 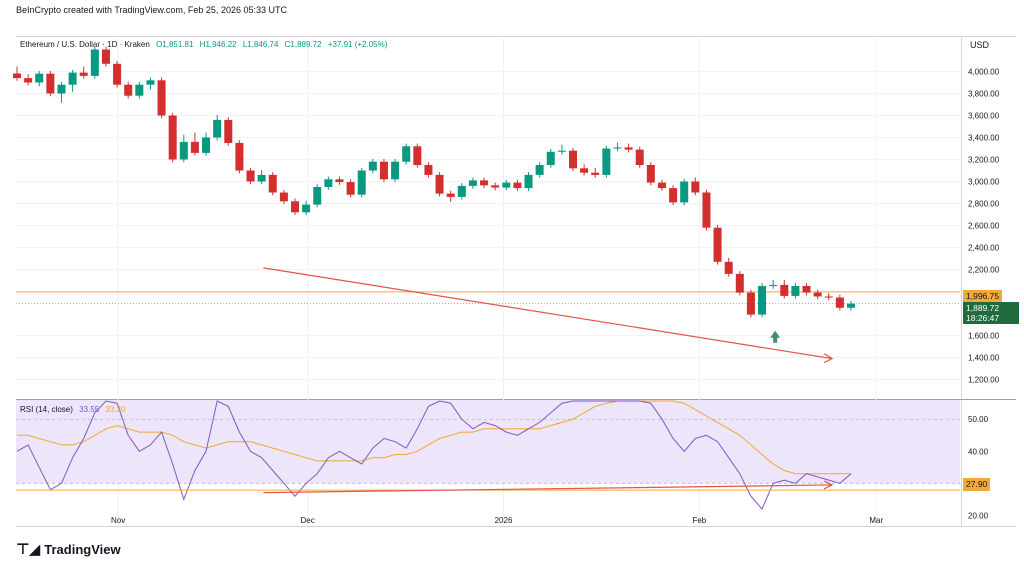 I want to click on rsi-band, so click(x=488, y=442).